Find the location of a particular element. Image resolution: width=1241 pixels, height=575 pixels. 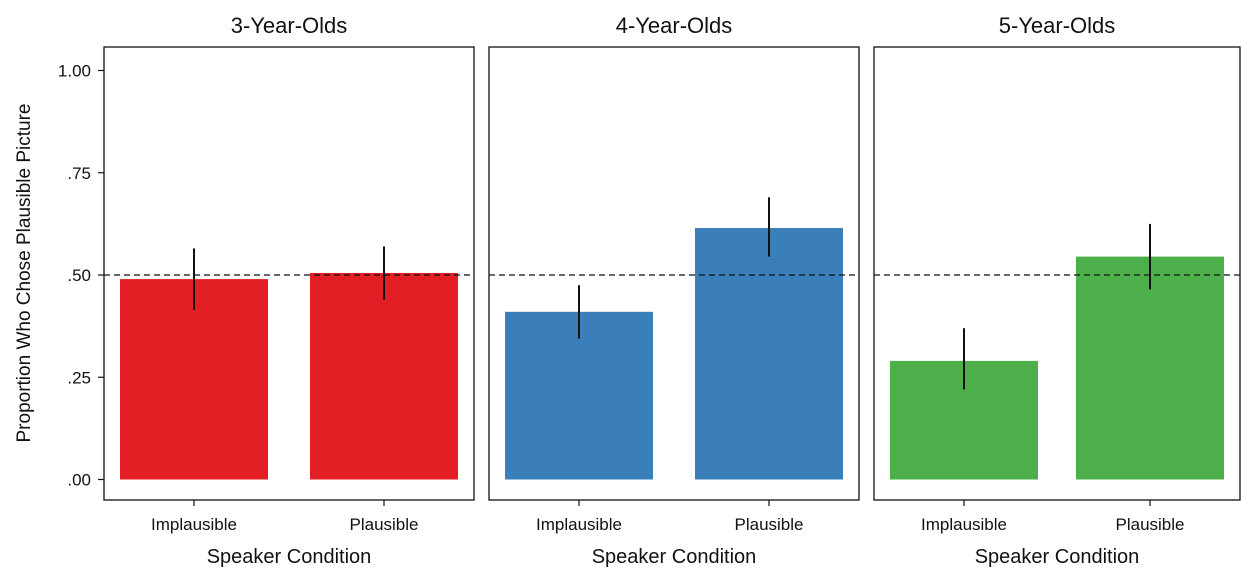

y-tick-label: 1.00 is located at coordinates (74, 71).